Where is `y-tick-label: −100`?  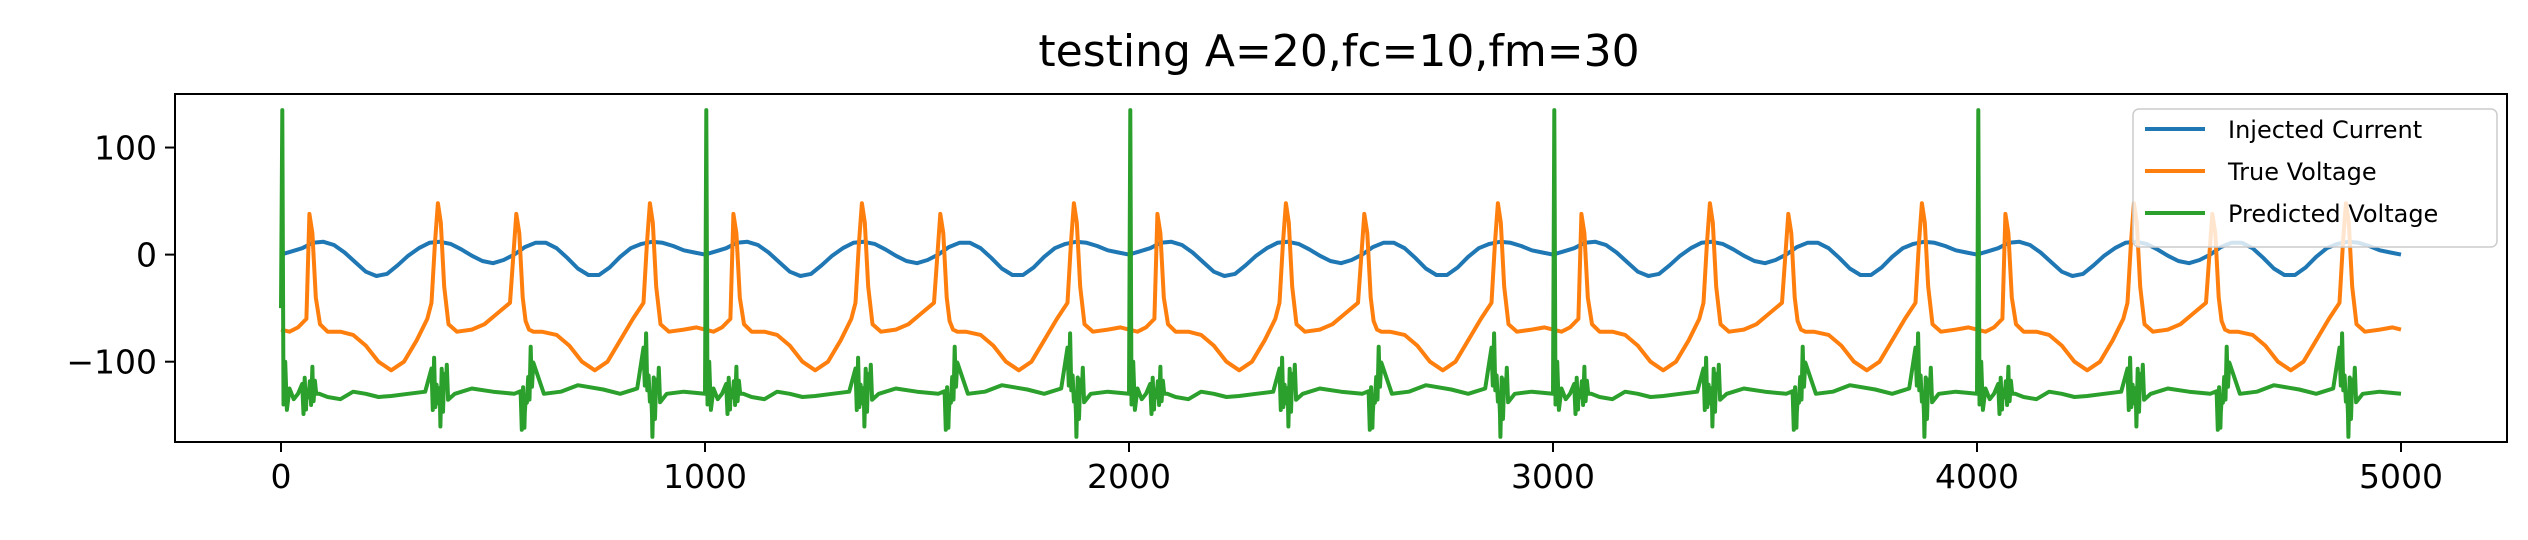 y-tick-label: −100 is located at coordinates (111, 362).